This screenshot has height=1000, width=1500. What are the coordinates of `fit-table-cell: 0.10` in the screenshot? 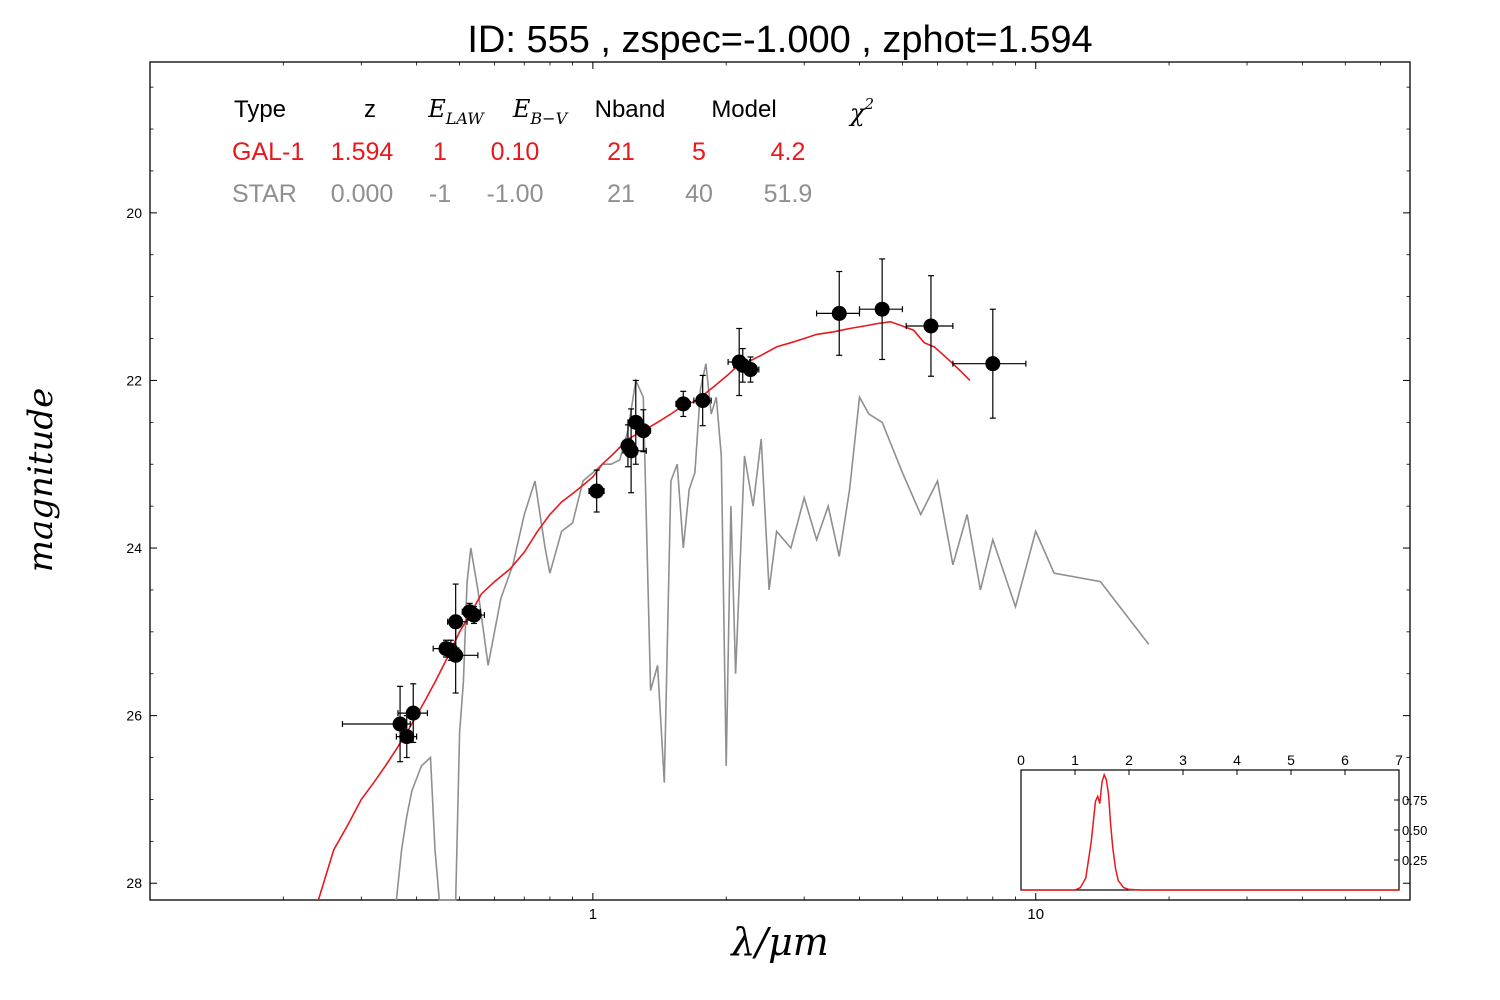 It's located at (515, 152).